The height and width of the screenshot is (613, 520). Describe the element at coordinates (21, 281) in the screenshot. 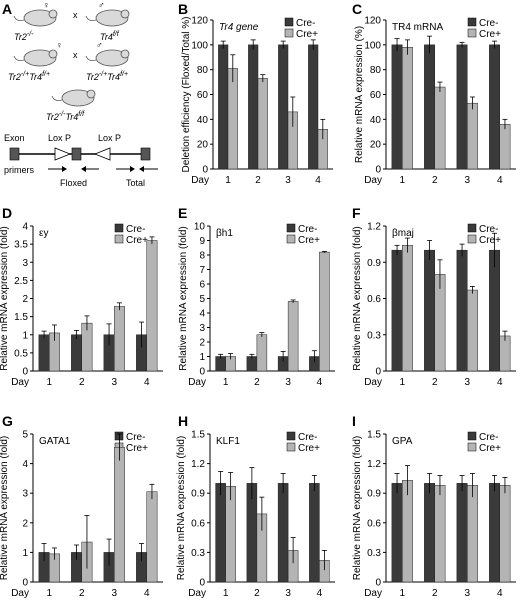

I see `y-tick-label: 2.5` at that location.